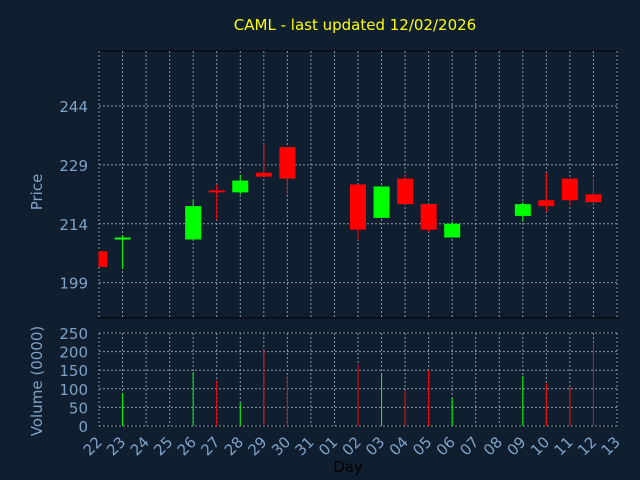 This screenshot has height=480, width=640. I want to click on day-axis-label: Day, so click(348, 467).